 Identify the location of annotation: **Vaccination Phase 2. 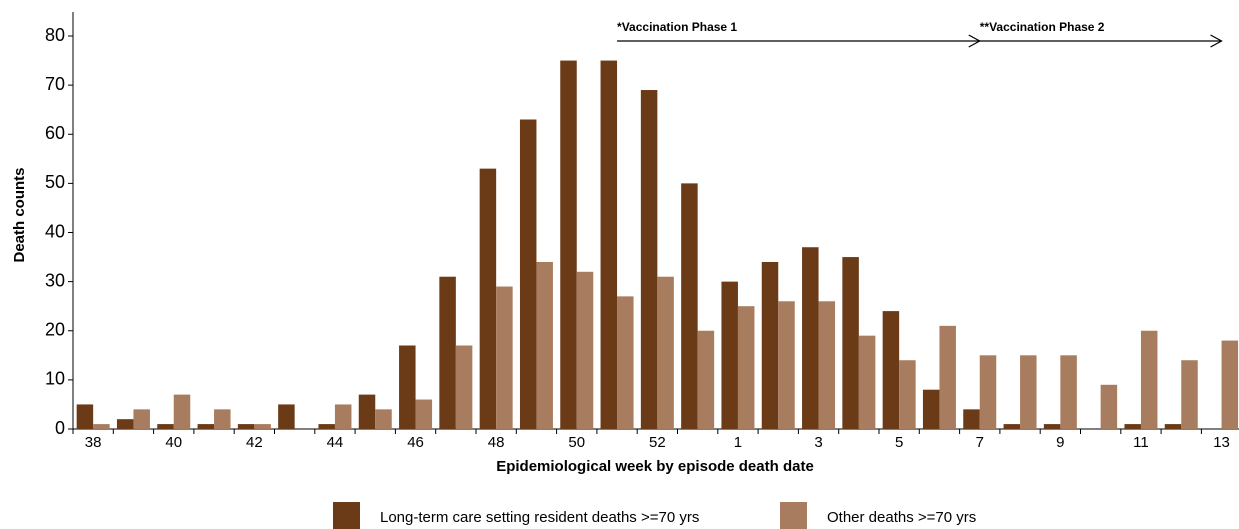
(1042, 27).